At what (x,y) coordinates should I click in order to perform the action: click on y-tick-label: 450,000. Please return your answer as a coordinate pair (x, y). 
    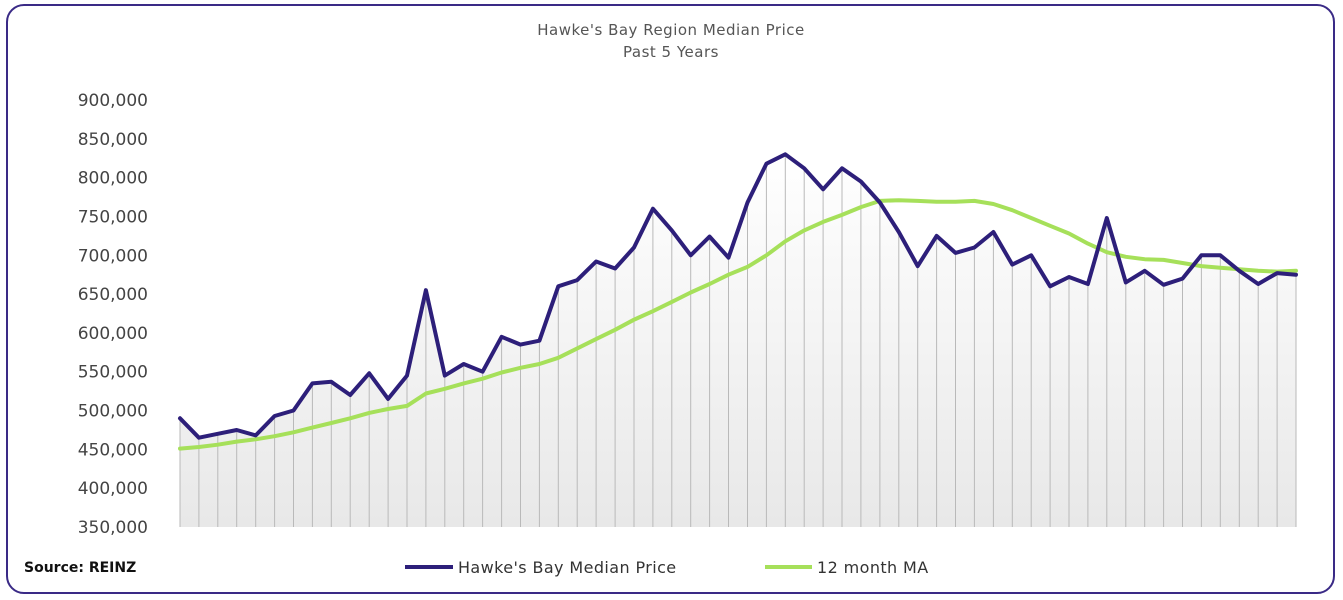
    Looking at the image, I should click on (113, 450).